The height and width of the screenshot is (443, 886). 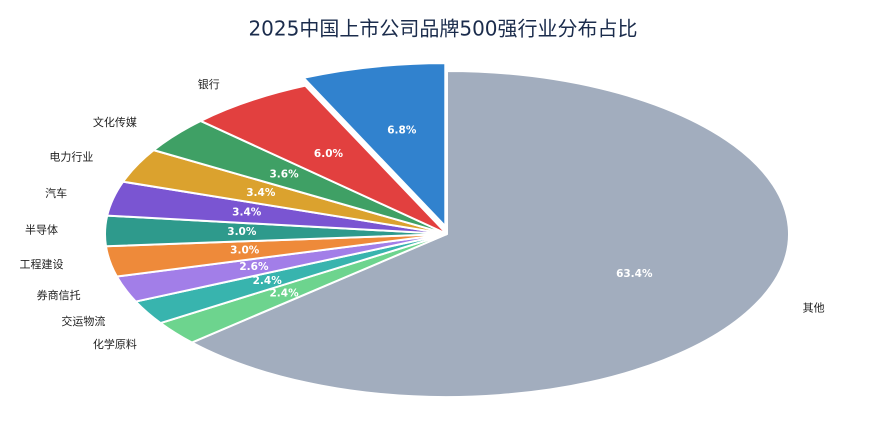 What do you see at coordinates (41, 264) in the screenshot?
I see `slice-category-label: 工程建设` at bounding box center [41, 264].